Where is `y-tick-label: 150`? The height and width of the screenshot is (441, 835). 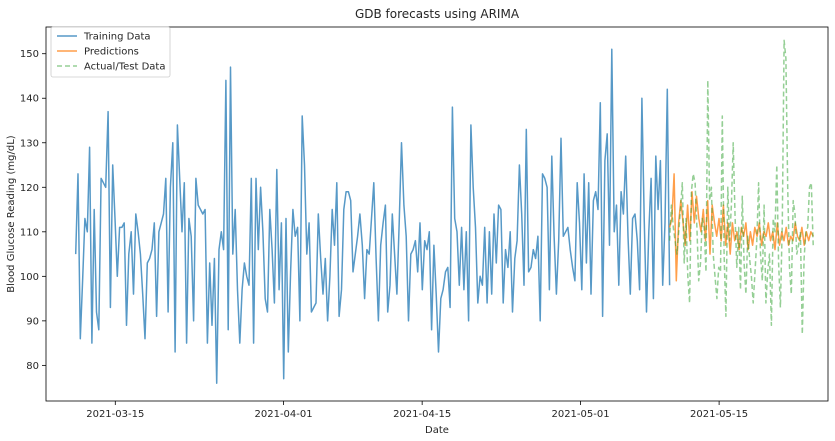
y-tick-label: 150 is located at coordinates (29, 54).